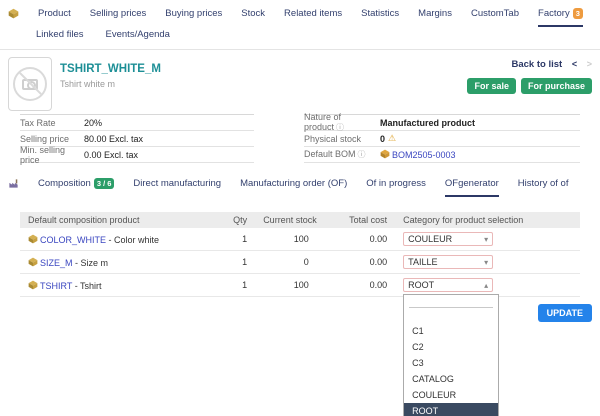  What do you see at coordinates (451, 409) in the screenshot?
I see `dropdown-option-root-selected: ROOT` at bounding box center [451, 409].